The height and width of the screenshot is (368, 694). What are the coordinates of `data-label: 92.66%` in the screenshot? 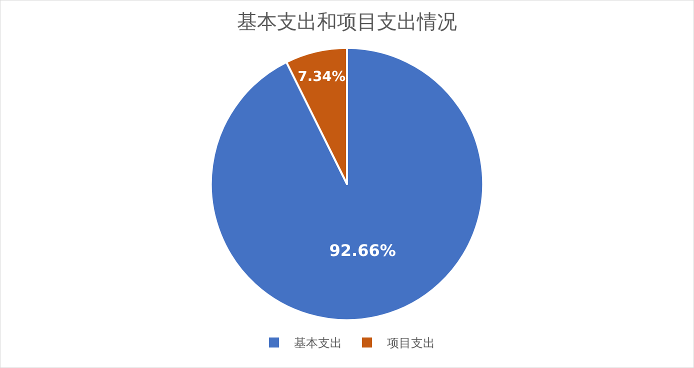 It's located at (362, 250).